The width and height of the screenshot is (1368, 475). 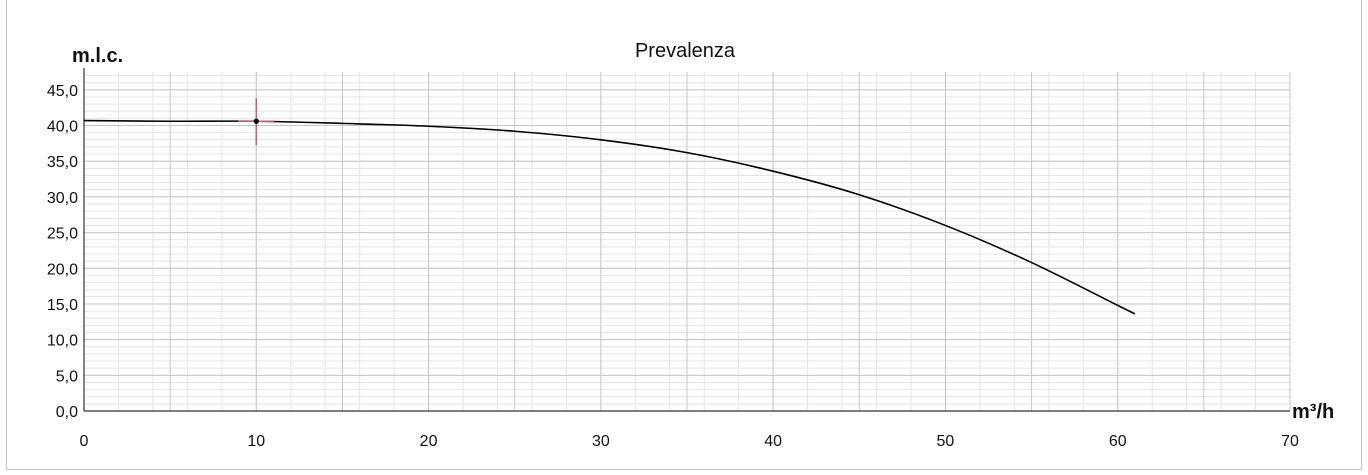 I want to click on x-tick-label: 30, so click(x=601, y=441).